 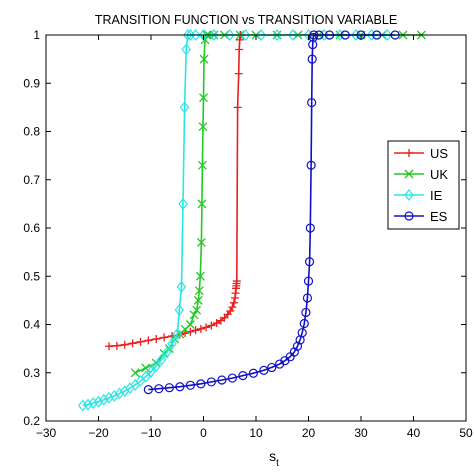 I want to click on x-axis-label-main: s, so click(x=272, y=456).